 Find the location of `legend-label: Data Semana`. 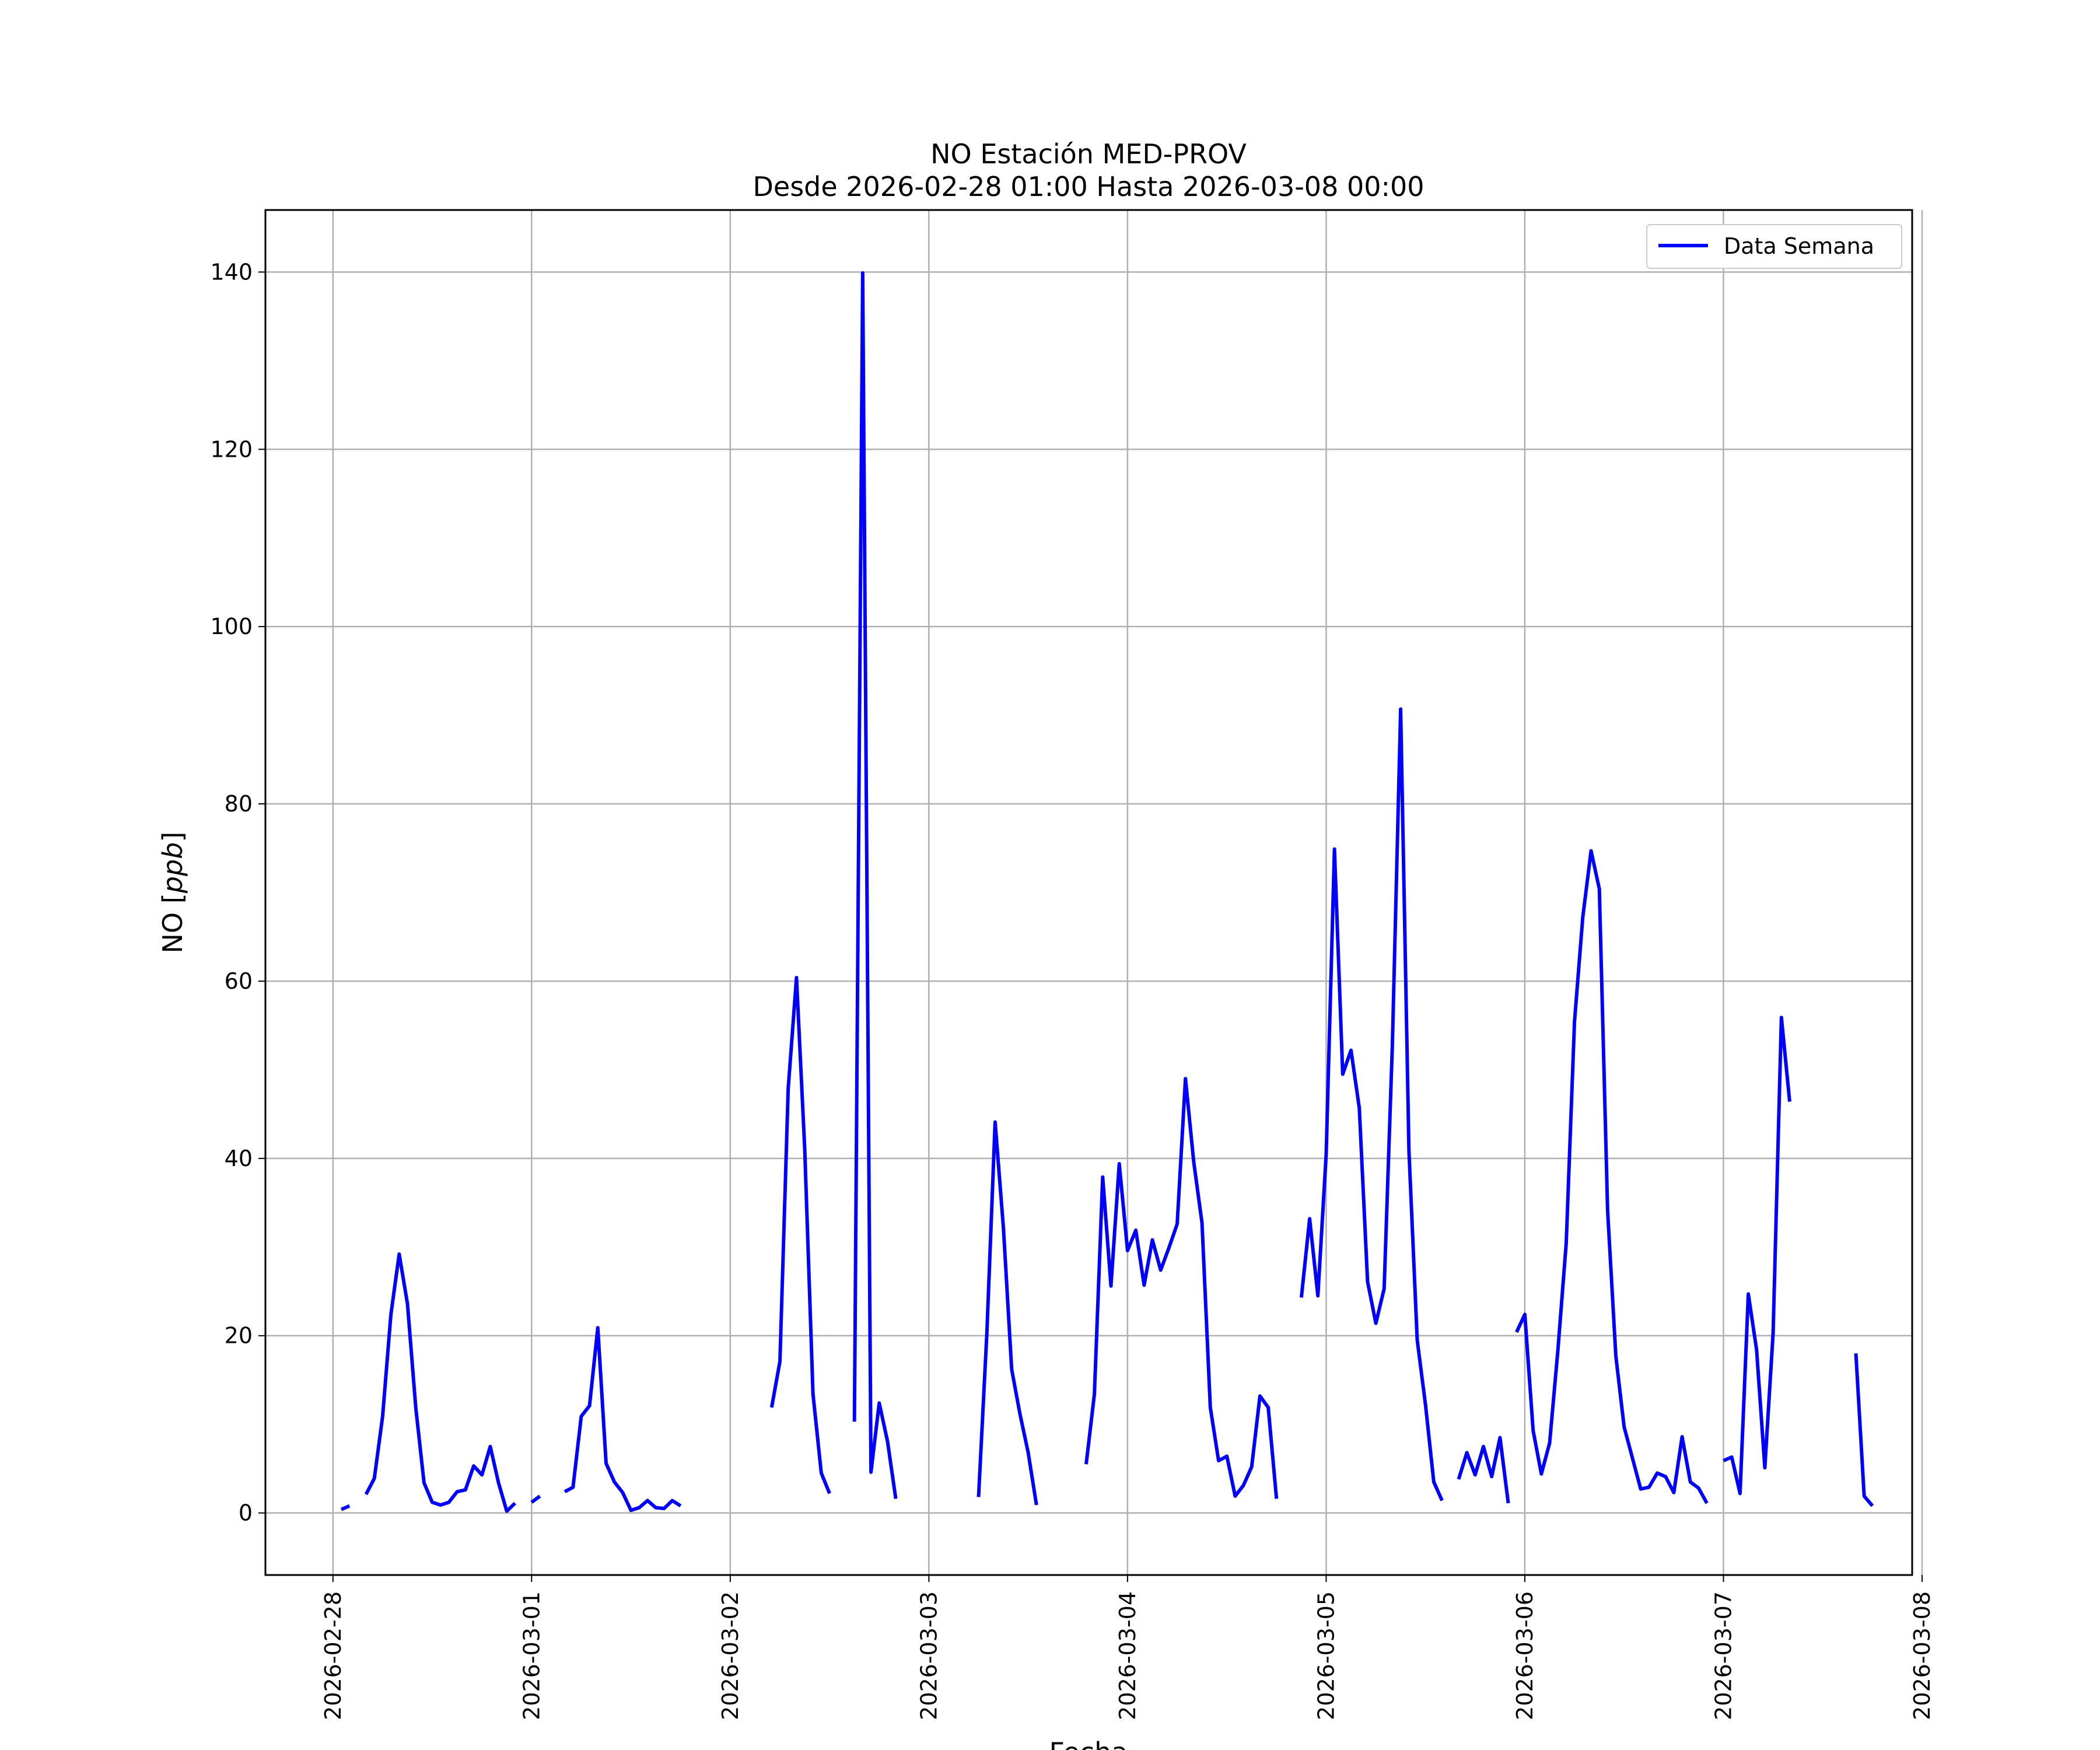

legend-label: Data Semana is located at coordinates (1799, 246).